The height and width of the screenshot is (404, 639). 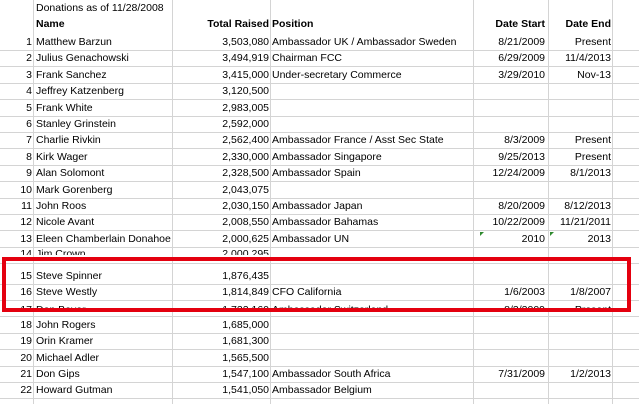 I want to click on row-number: 18, so click(x=26, y=324).